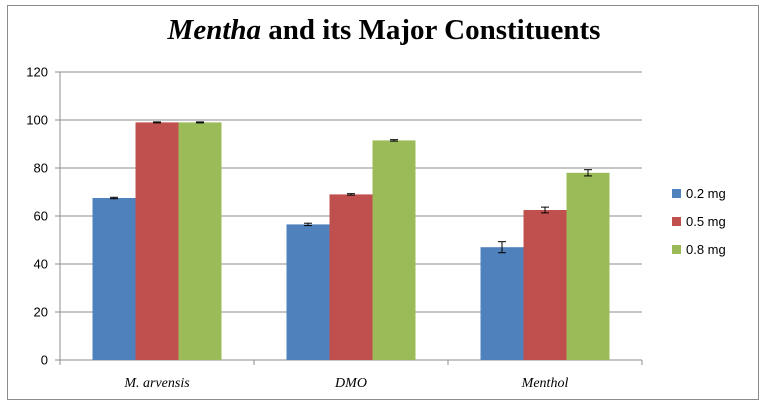 Image resolution: width=768 pixels, height=409 pixels. What do you see at coordinates (214, 30) in the screenshot?
I see `chart-title-italic: Mentha` at bounding box center [214, 30].